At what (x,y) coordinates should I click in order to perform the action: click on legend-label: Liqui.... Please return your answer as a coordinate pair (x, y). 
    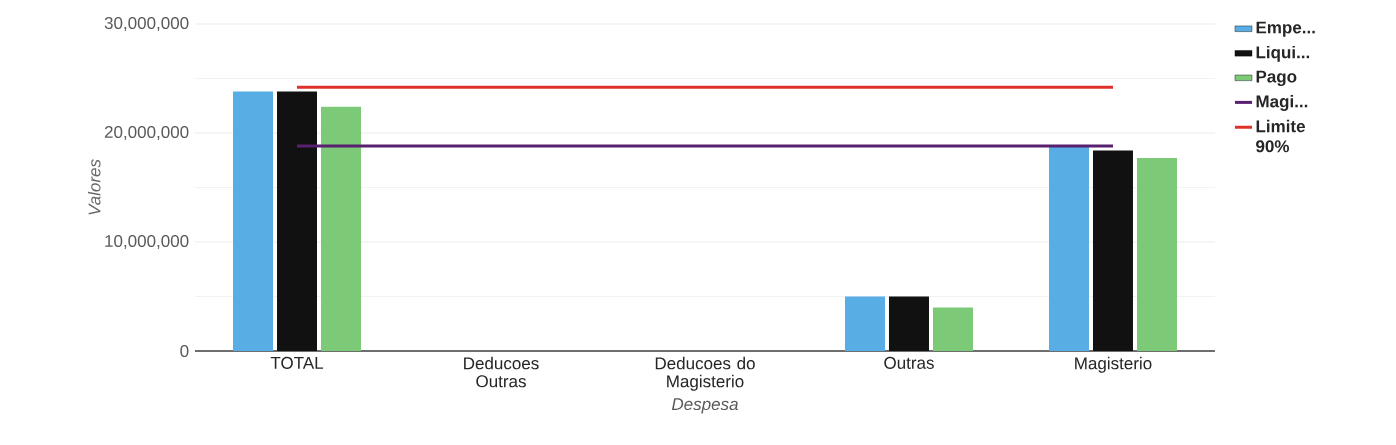
    Looking at the image, I should click on (1283, 53).